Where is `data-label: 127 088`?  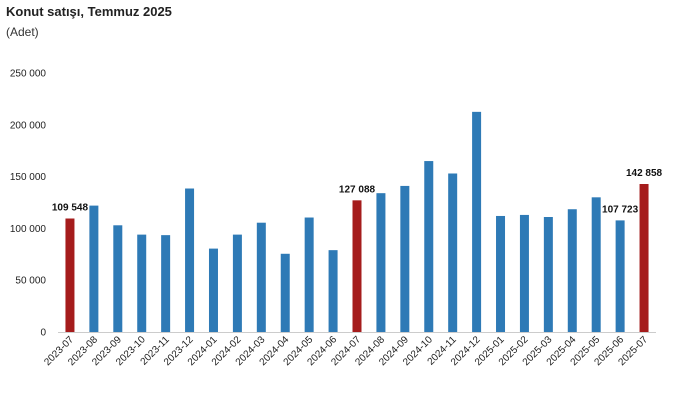
data-label: 127 088 is located at coordinates (357, 189).